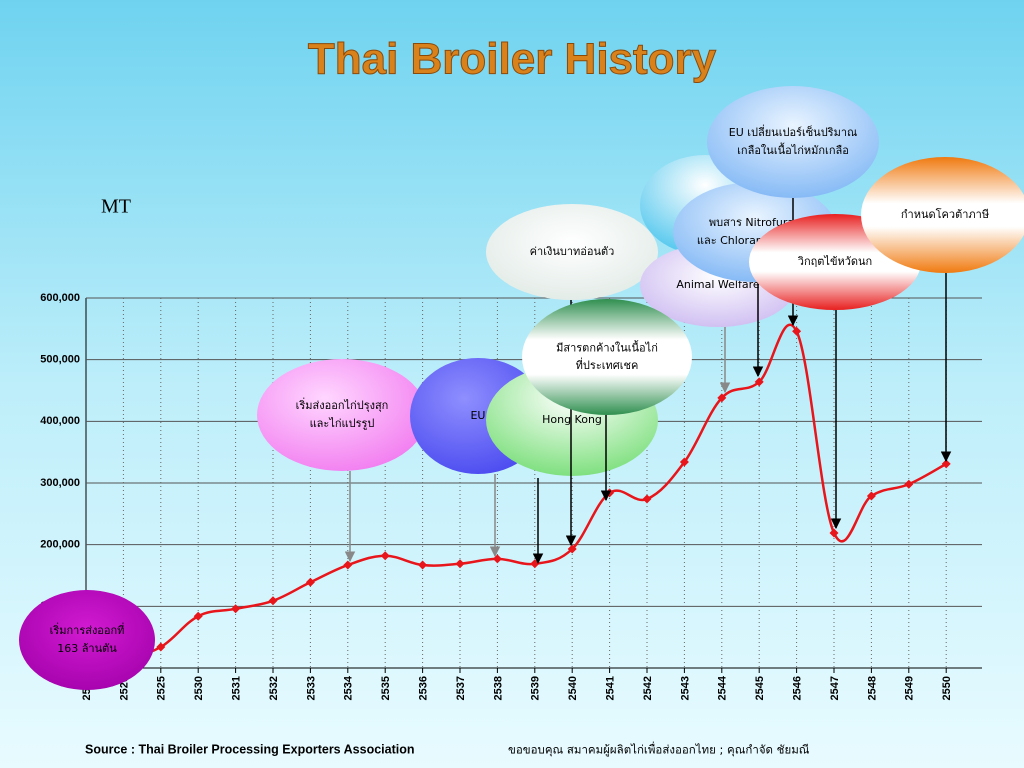 This screenshot has width=1024, height=768. What do you see at coordinates (611, 688) in the screenshot?
I see `x-tick-label: 2541` at bounding box center [611, 688].